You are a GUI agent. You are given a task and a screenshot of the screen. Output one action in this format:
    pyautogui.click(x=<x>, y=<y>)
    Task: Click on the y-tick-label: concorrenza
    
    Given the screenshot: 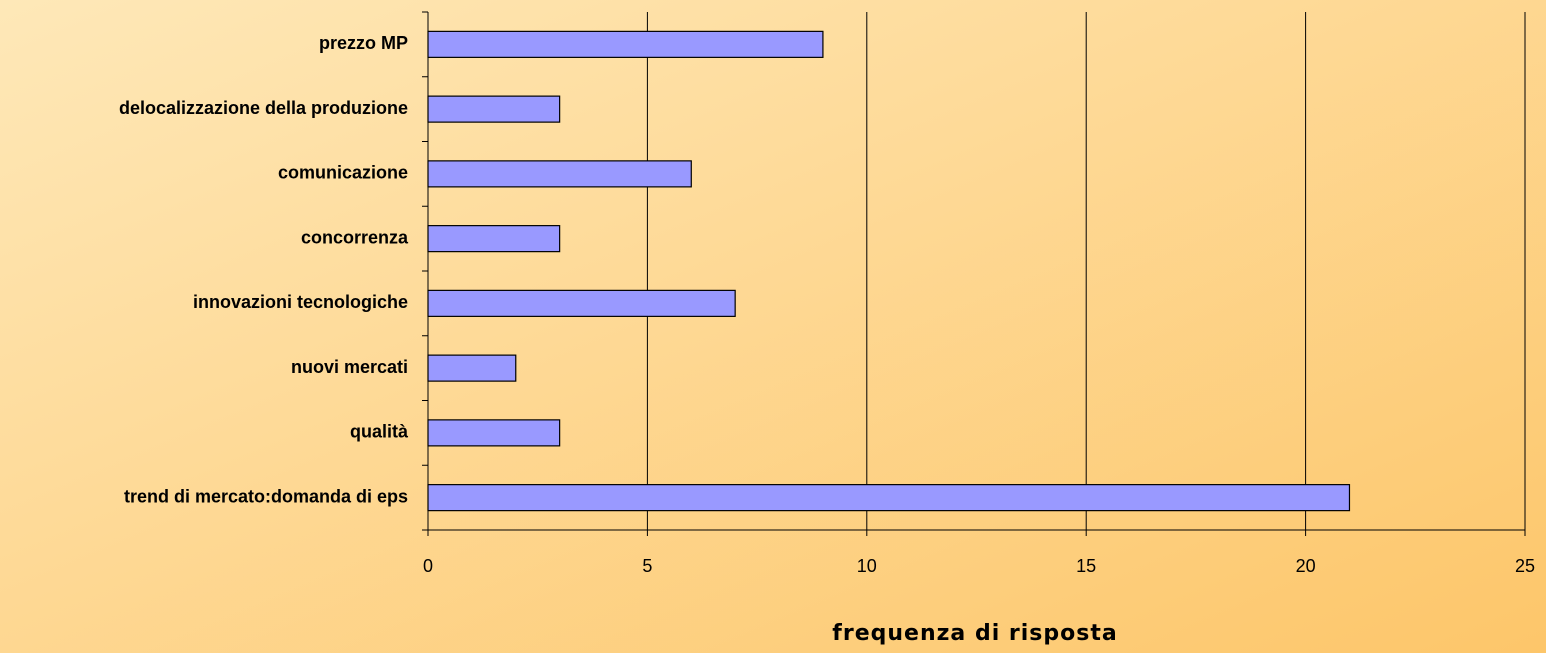 What is the action you would take?
    pyautogui.click(x=355, y=237)
    